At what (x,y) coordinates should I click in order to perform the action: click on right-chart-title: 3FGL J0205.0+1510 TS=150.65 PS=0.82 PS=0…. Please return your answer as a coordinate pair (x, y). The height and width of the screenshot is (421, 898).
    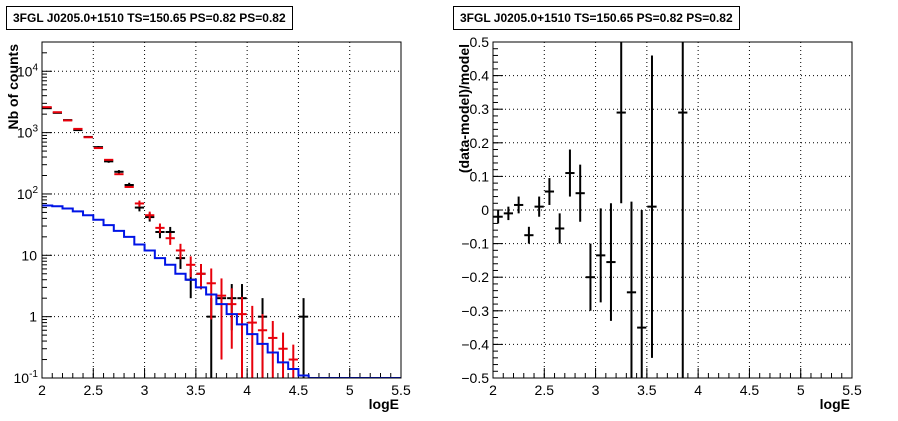
    Looking at the image, I should click on (596, 18).